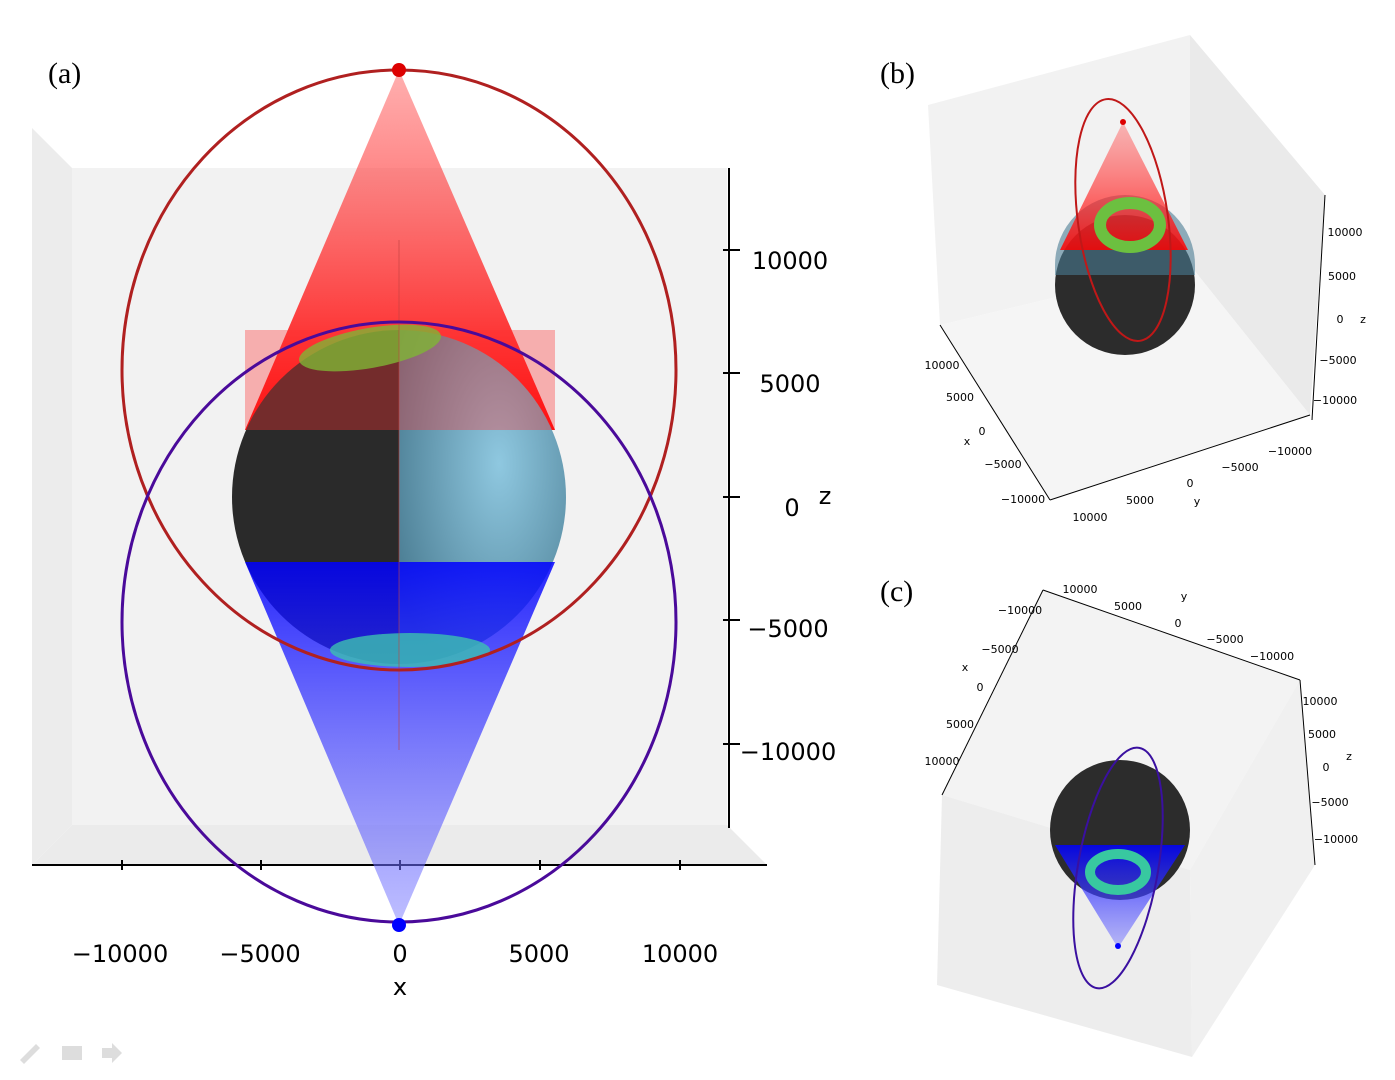 This screenshot has height=1080, width=1395. Describe the element at coordinates (897, 73) in the screenshot. I see `panel-label: (b)` at that location.